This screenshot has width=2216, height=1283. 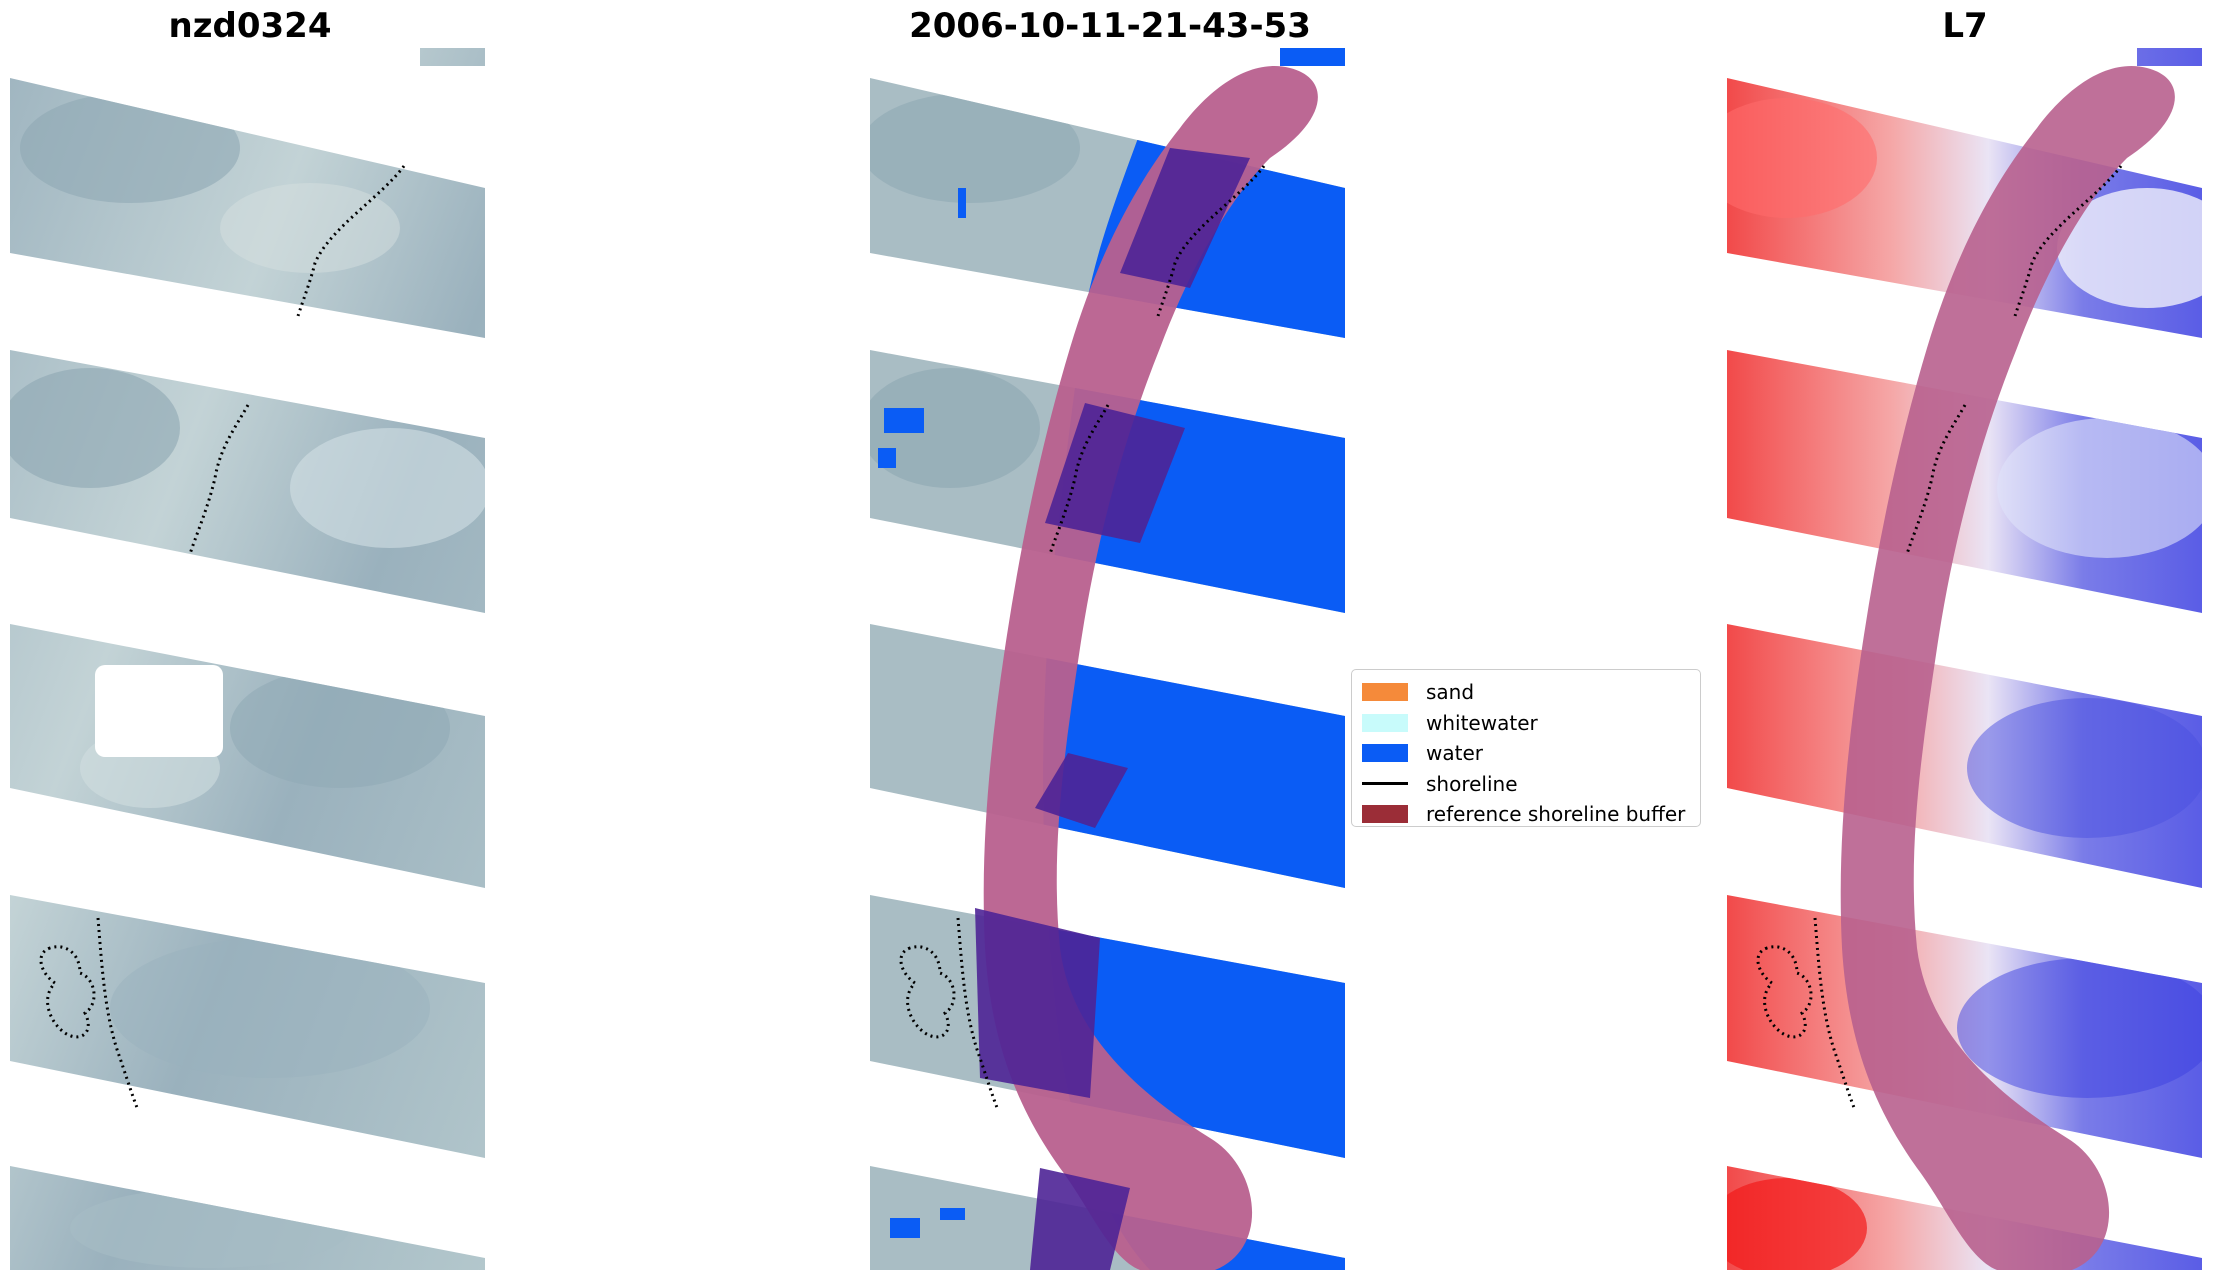 What do you see at coordinates (250, 26) in the screenshot?
I see `panel-title-rgb: nzd0324` at bounding box center [250, 26].